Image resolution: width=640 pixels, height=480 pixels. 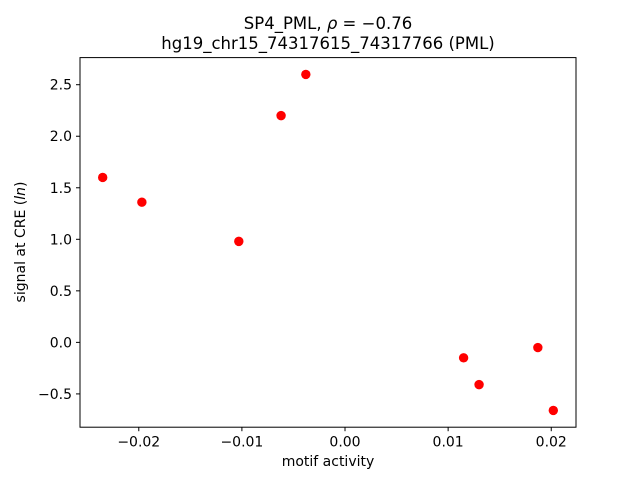 I want to click on title-prefix: SP4_PML,, so click(x=285, y=24).